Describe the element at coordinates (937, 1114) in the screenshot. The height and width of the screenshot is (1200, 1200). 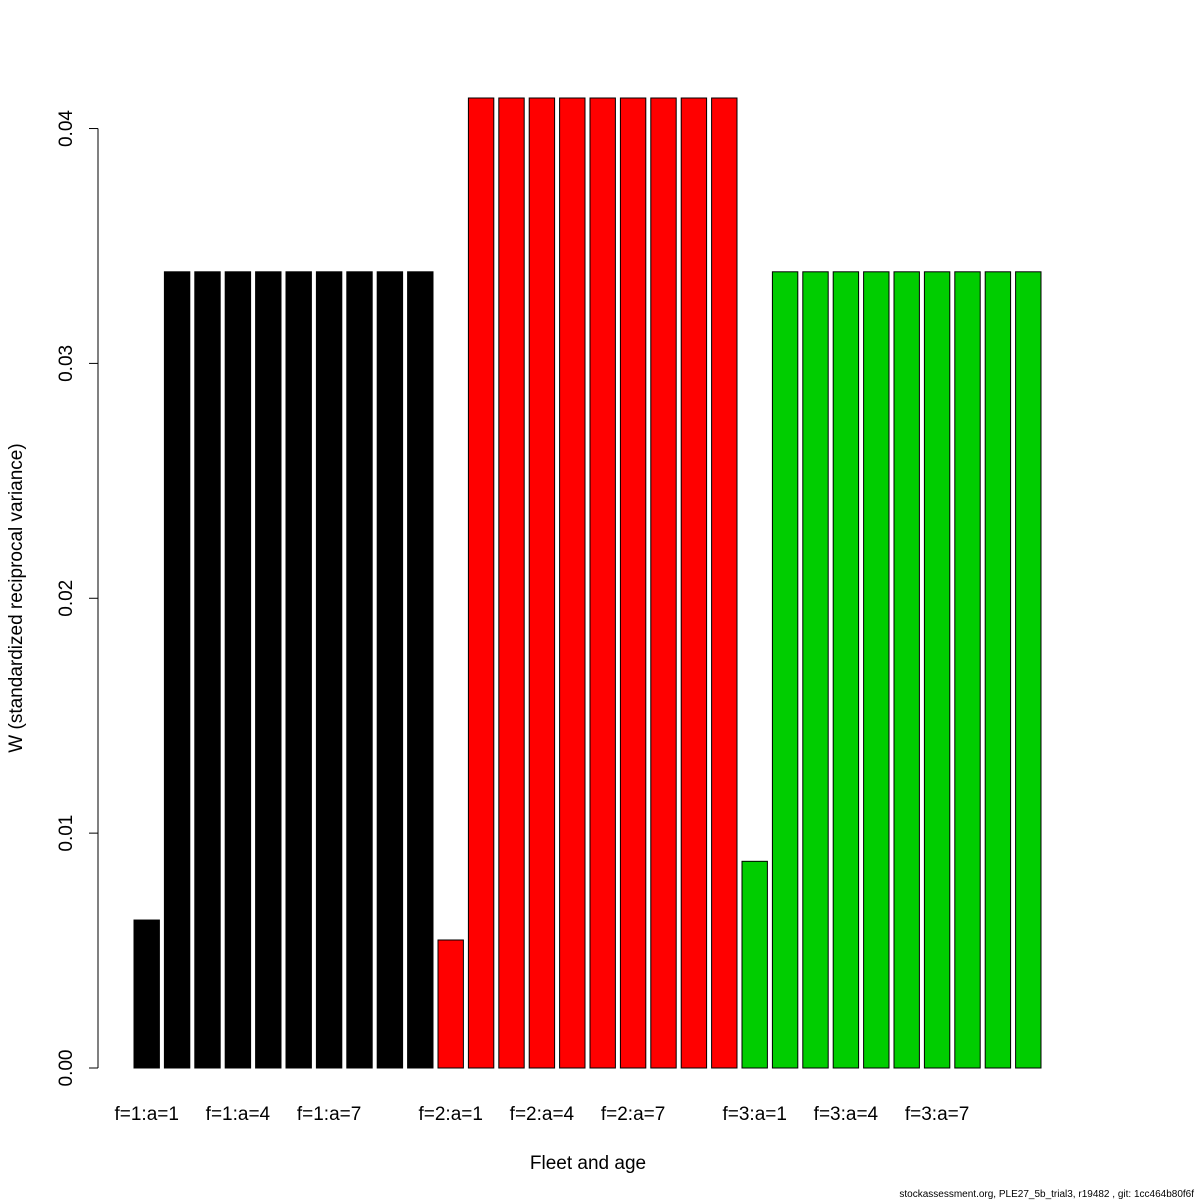
I see `x-tick-label: f=3:a=7` at that location.